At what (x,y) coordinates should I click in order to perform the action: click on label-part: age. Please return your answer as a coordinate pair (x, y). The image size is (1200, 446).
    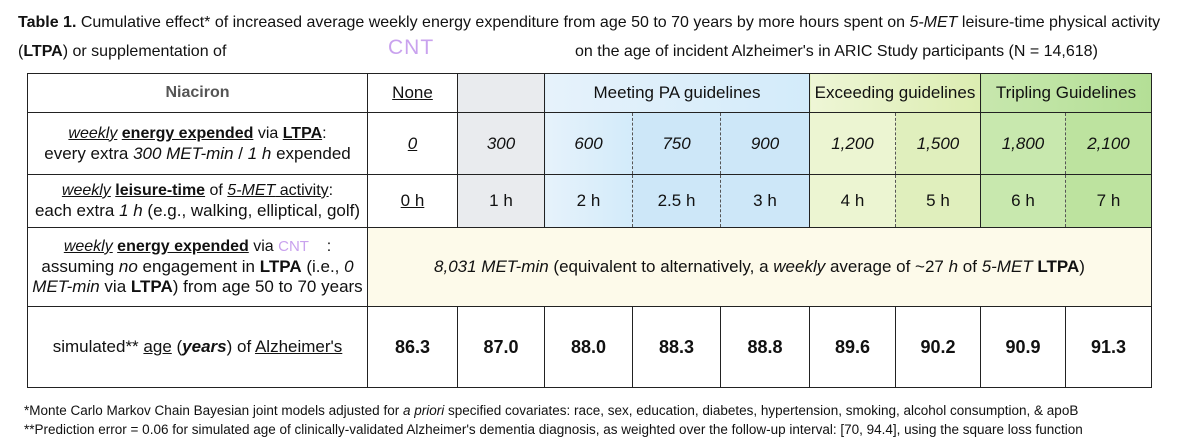
    Looking at the image, I should click on (157, 346).